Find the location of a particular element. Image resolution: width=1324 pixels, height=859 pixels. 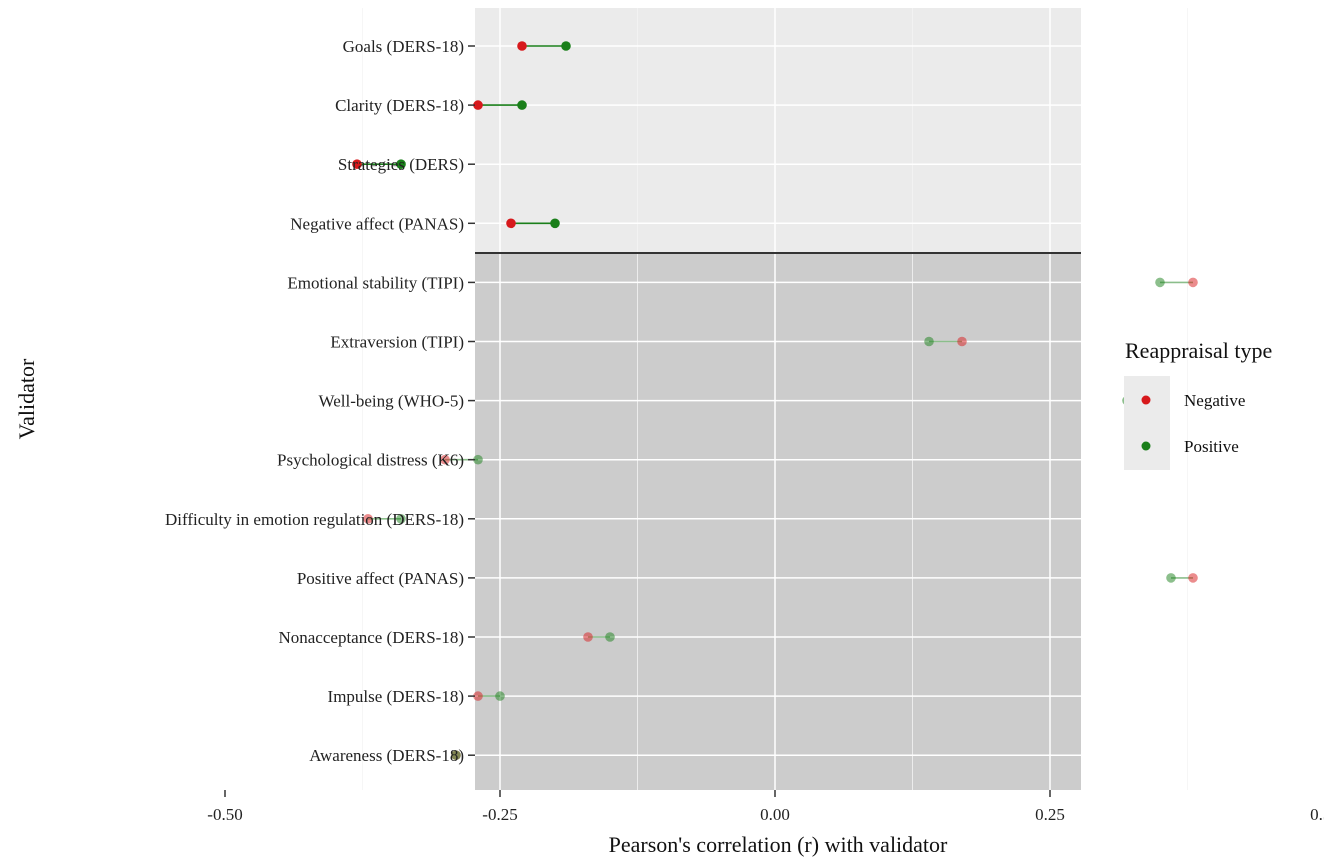

y-axis-title: Validator is located at coordinates (26, 398).